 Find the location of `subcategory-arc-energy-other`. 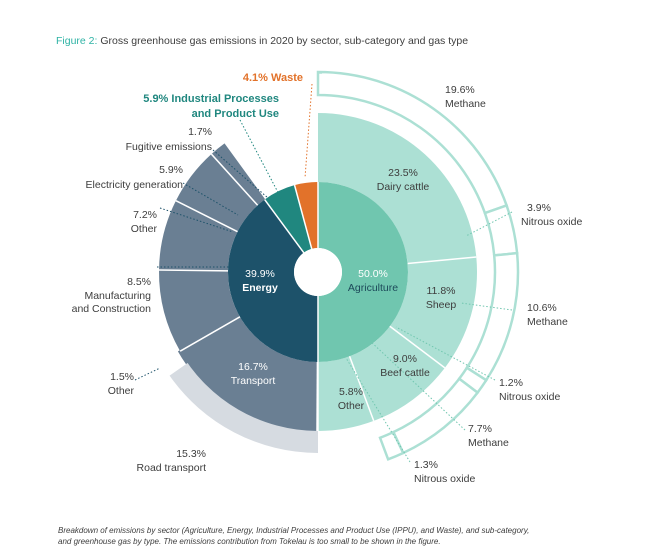

subcategory-arc-energy-other is located at coordinates (198, 235).